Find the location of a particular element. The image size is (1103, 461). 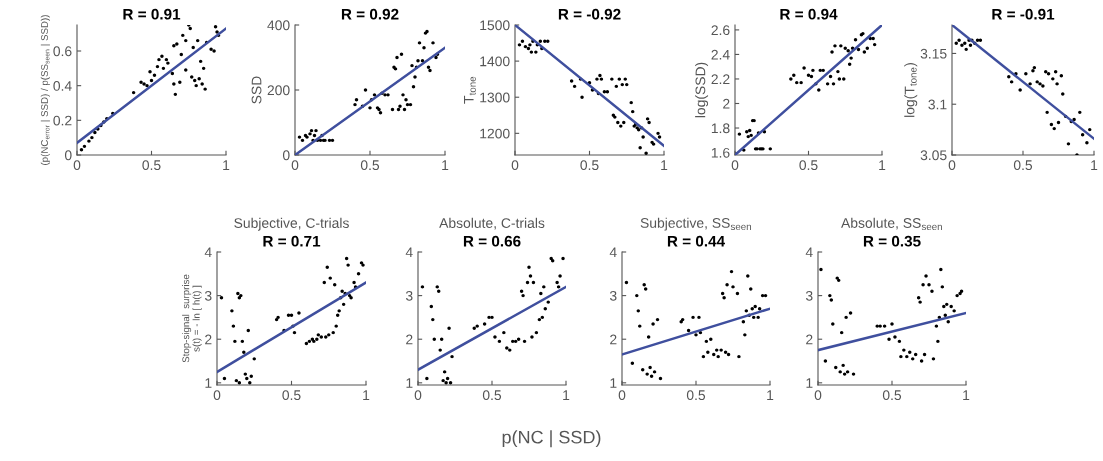

y-tick-label: 3.1 is located at coordinates (937, 104).